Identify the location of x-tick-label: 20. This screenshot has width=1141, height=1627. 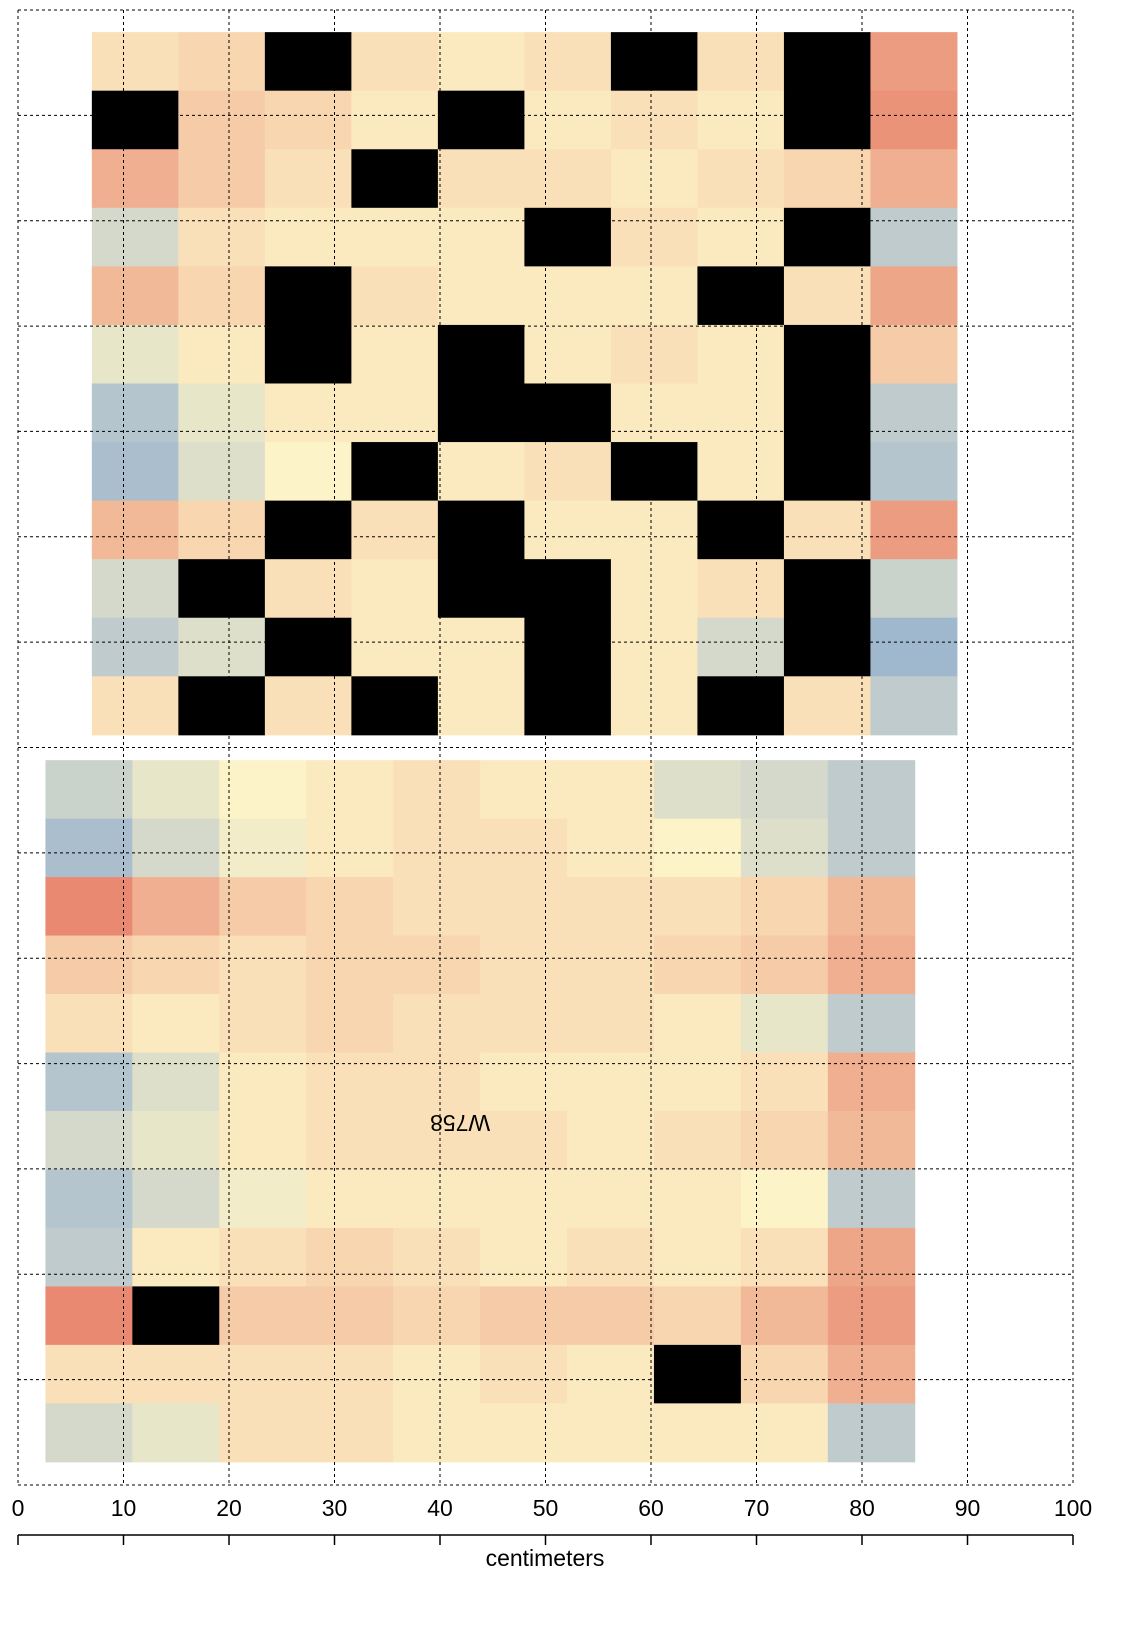
(229, 1508).